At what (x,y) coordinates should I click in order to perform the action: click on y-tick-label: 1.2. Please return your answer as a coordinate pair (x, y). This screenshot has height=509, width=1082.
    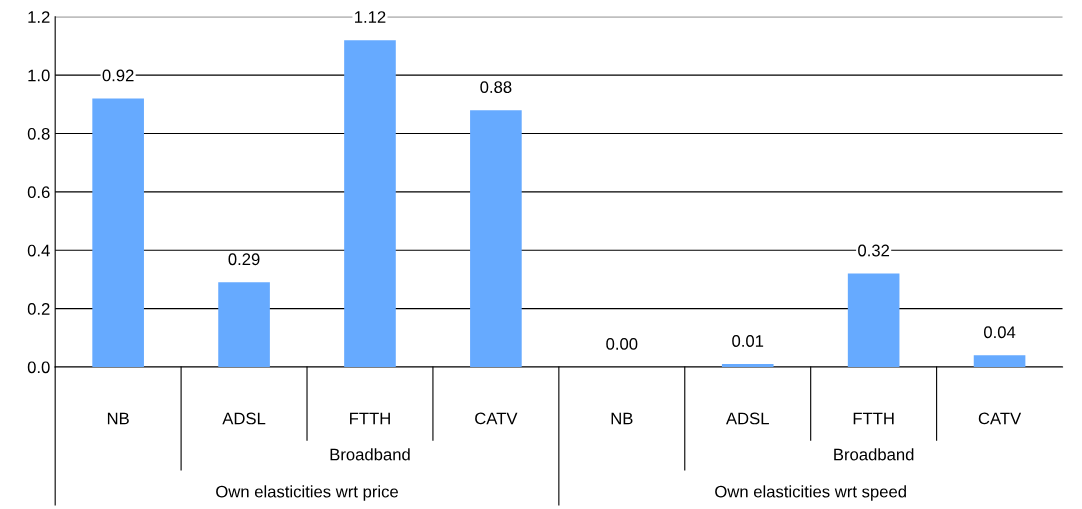
    Looking at the image, I should click on (39, 17).